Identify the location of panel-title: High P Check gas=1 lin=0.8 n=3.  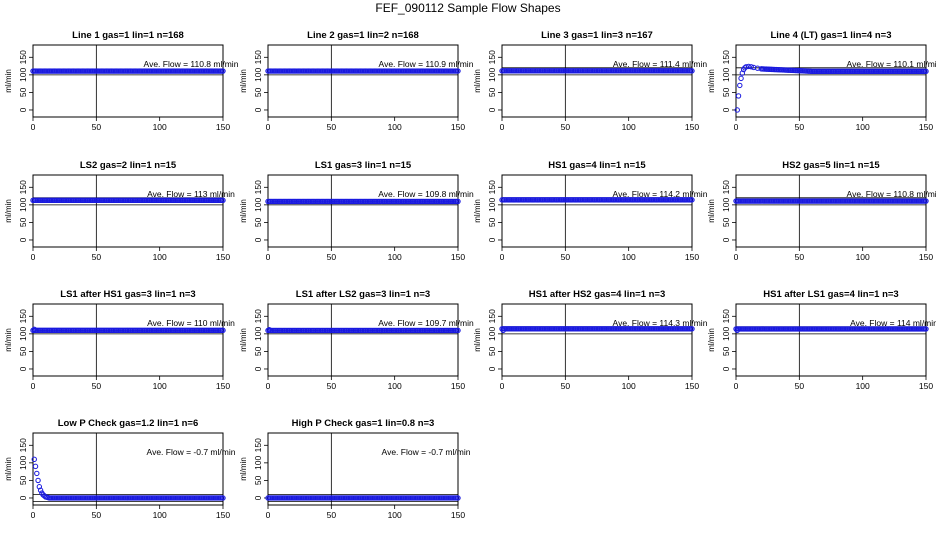
(363, 423).